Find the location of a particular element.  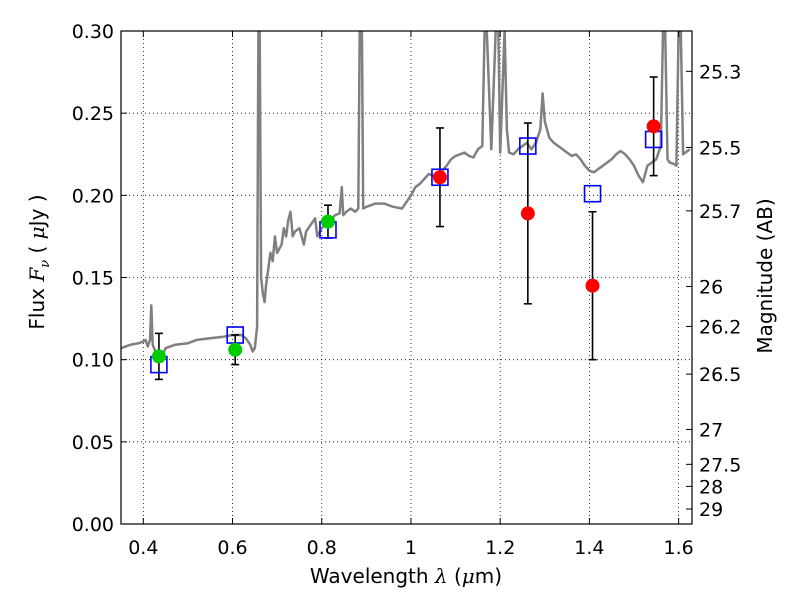

y2-tick-label-1: 25.5 is located at coordinates (720, 149).